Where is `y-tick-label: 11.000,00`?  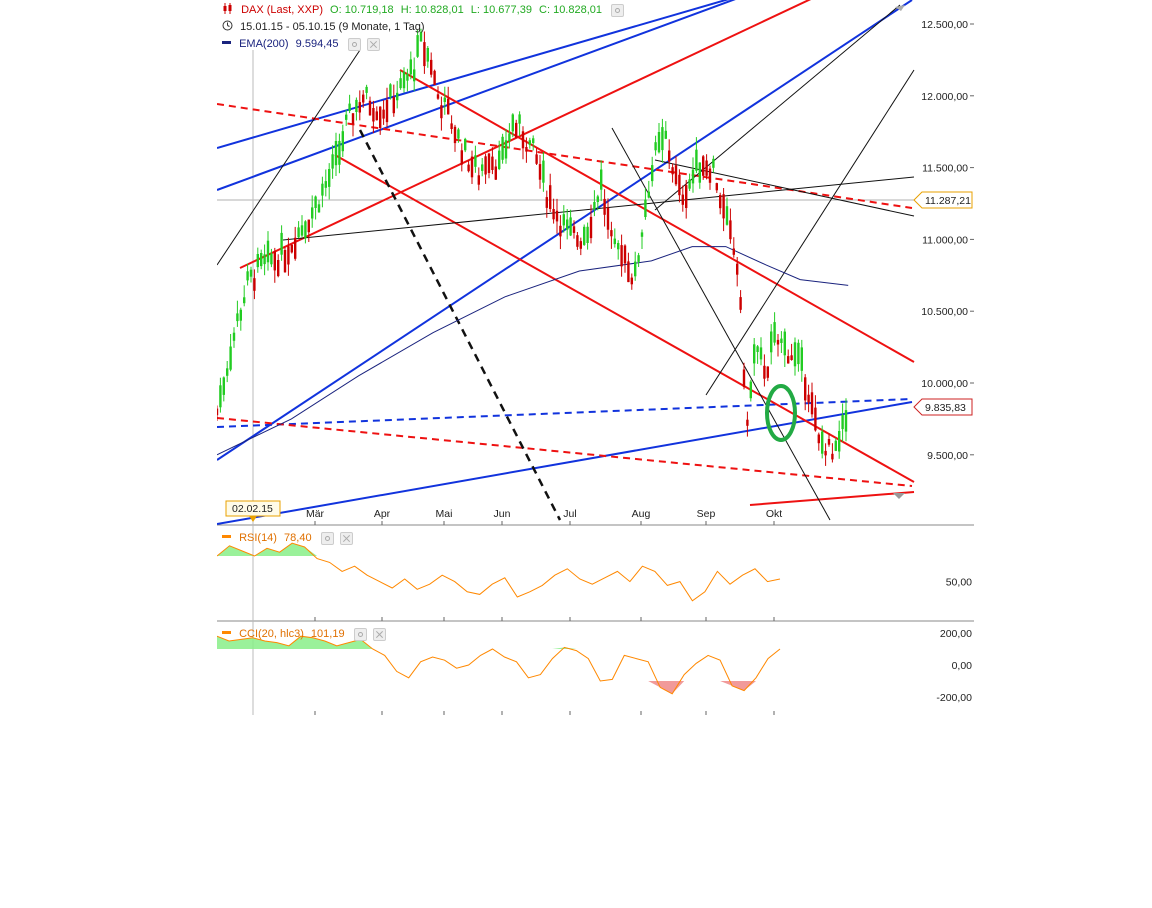 y-tick-label: 11.000,00 is located at coordinates (945, 240).